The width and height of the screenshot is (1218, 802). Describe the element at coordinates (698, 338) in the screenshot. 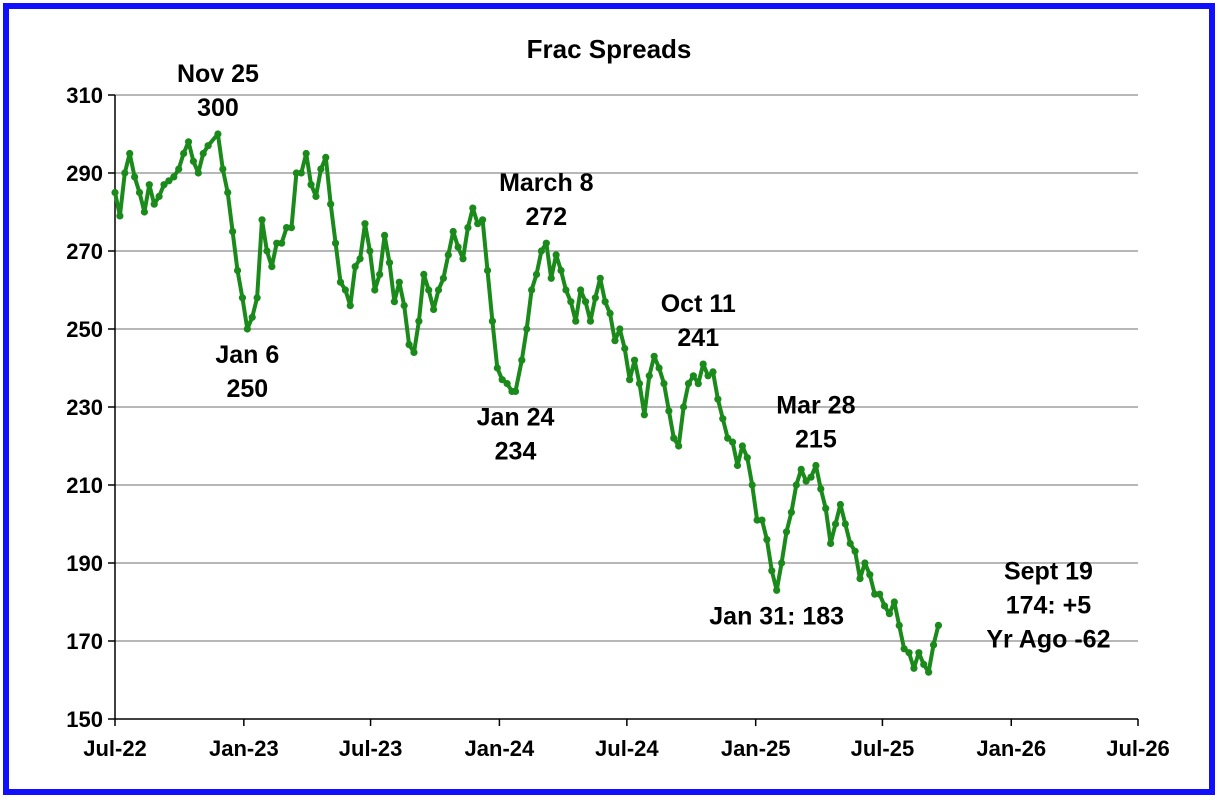

I see `annotation-label: 241` at that location.